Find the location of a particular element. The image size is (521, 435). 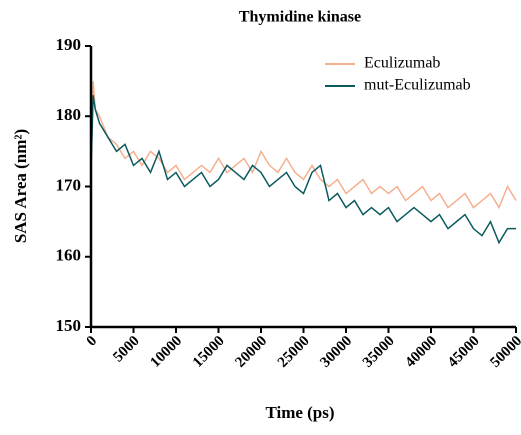

x-tick-label: 30000 is located at coordinates (336, 352).